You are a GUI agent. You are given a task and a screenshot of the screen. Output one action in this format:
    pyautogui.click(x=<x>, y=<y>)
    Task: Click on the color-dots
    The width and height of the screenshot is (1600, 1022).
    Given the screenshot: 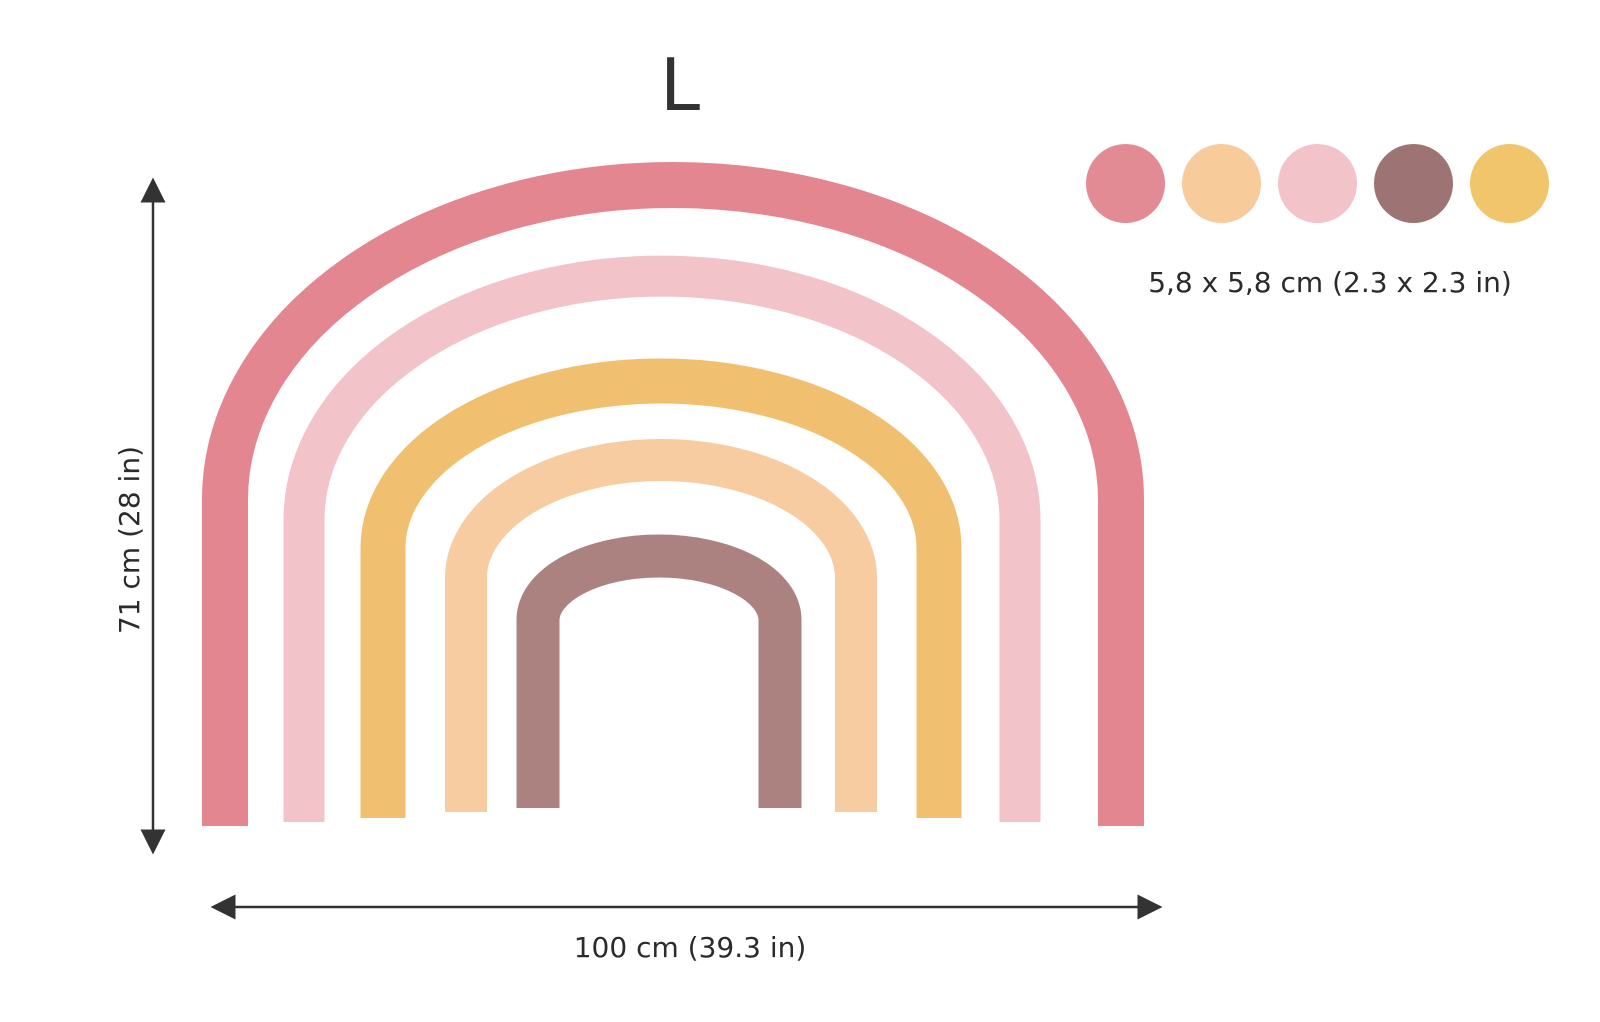 What is the action you would take?
    pyautogui.click(x=1326, y=184)
    